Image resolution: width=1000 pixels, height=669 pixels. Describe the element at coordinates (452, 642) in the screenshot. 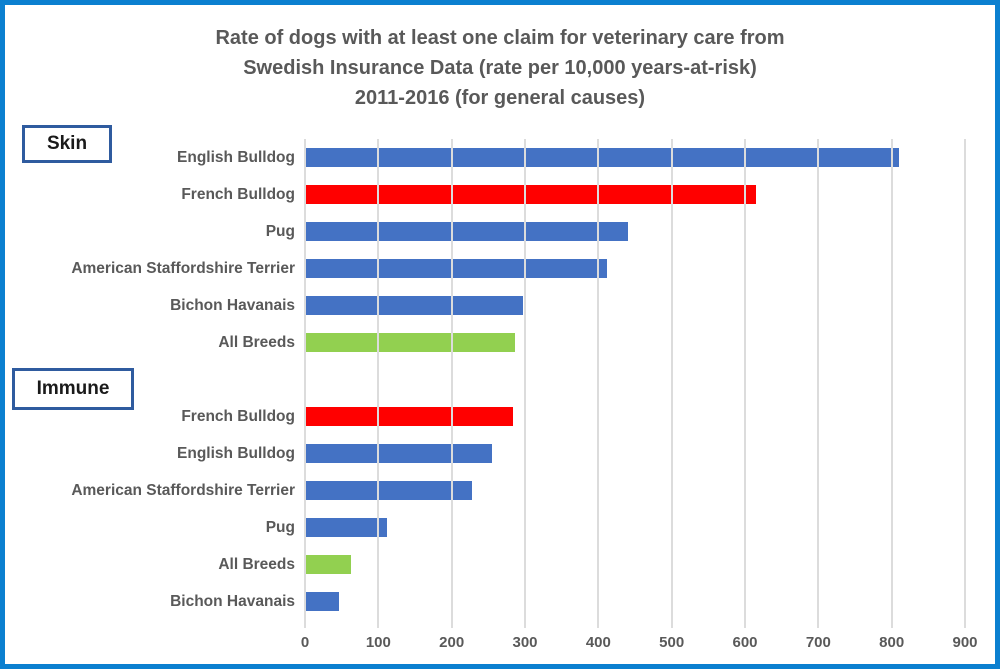

I see `axis-tick-label: 200` at that location.